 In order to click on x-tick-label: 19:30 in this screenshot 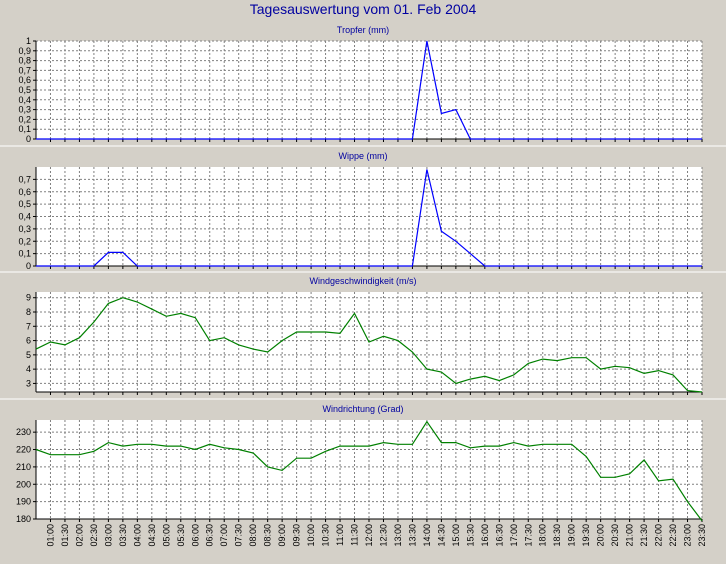, I will do `click(586, 535)`.